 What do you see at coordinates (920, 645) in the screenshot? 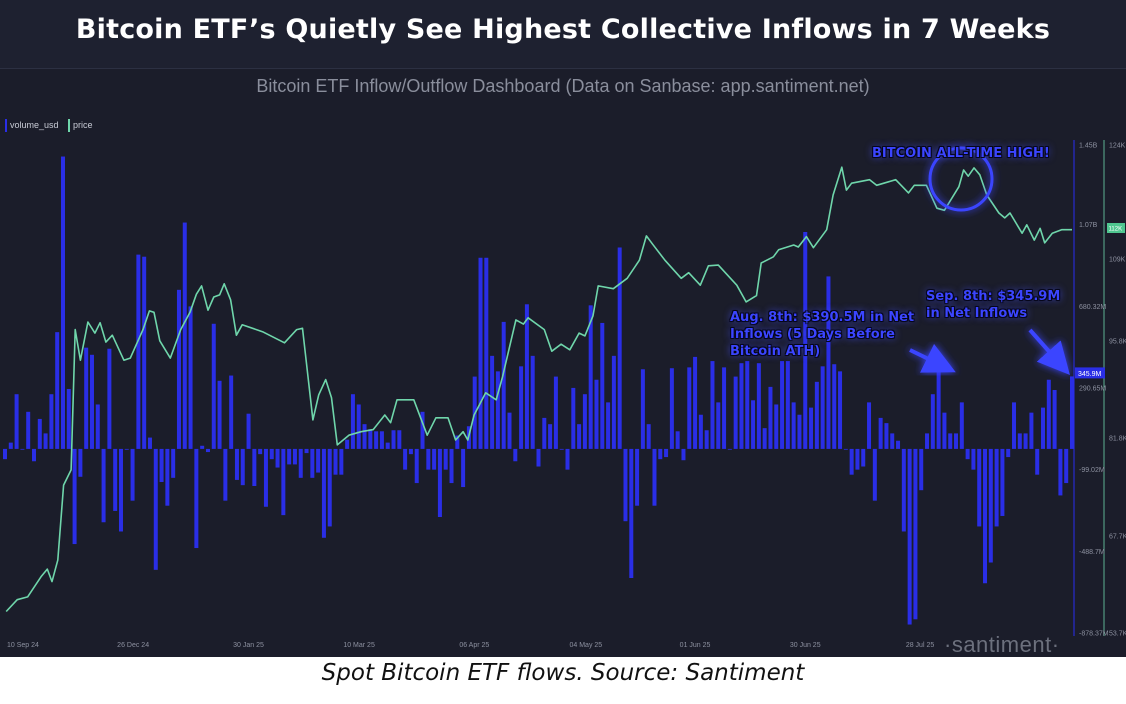
I see `x-tick-label: 28 Jul 25` at bounding box center [920, 645].